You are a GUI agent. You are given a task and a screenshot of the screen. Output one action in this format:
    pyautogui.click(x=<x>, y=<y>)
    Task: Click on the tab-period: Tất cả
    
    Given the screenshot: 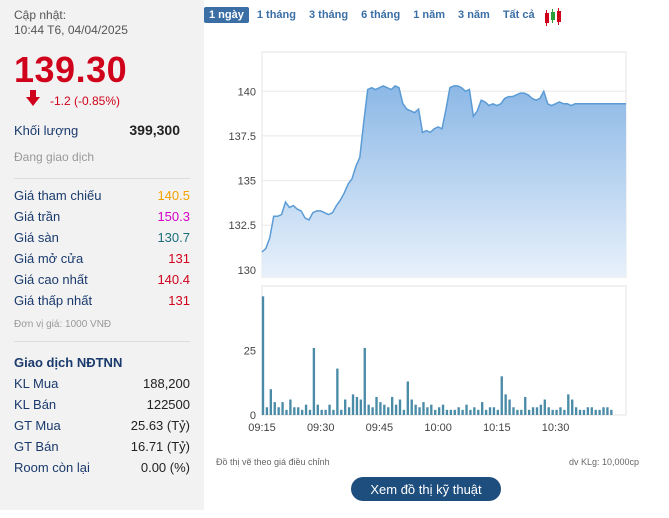 What is the action you would take?
    pyautogui.click(x=518, y=15)
    